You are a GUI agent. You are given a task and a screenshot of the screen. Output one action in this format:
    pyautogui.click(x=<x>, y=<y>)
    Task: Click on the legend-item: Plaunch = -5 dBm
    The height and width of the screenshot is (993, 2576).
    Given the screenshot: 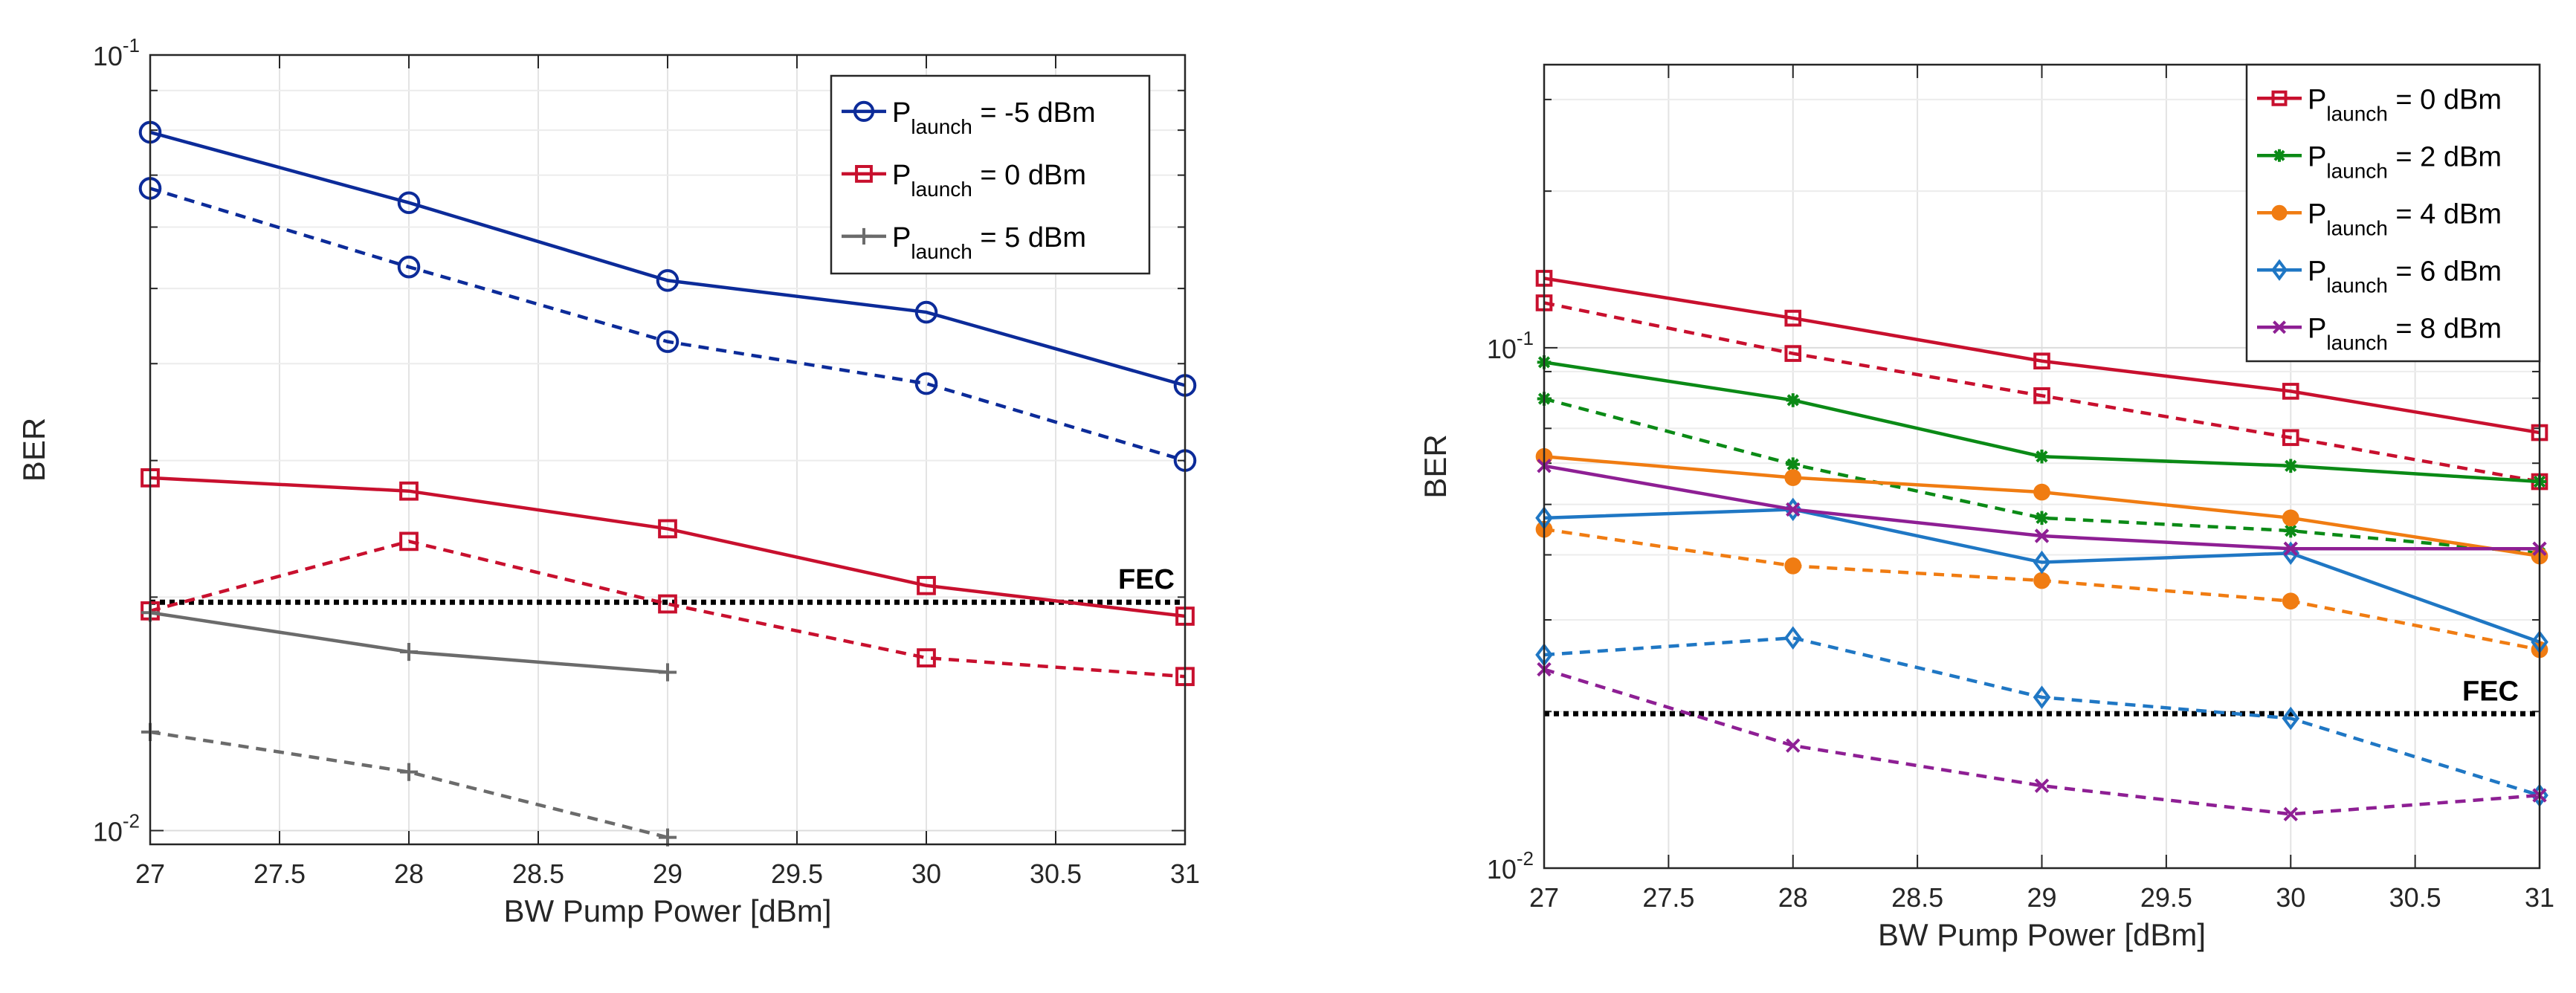 What is the action you would take?
    pyautogui.click(x=969, y=117)
    